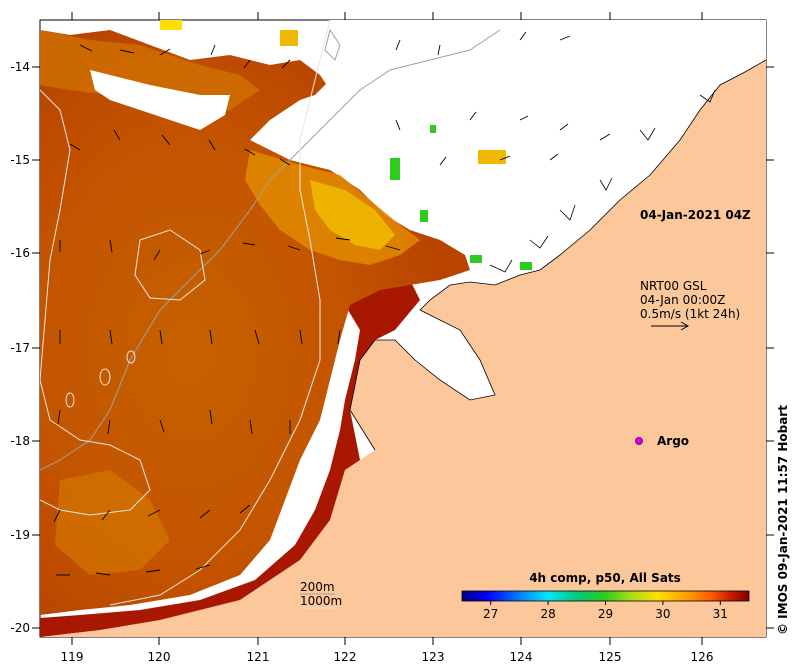 The image size is (809, 672). Describe the element at coordinates (112, 522) in the screenshot. I see `sst-southwest-patch` at that location.